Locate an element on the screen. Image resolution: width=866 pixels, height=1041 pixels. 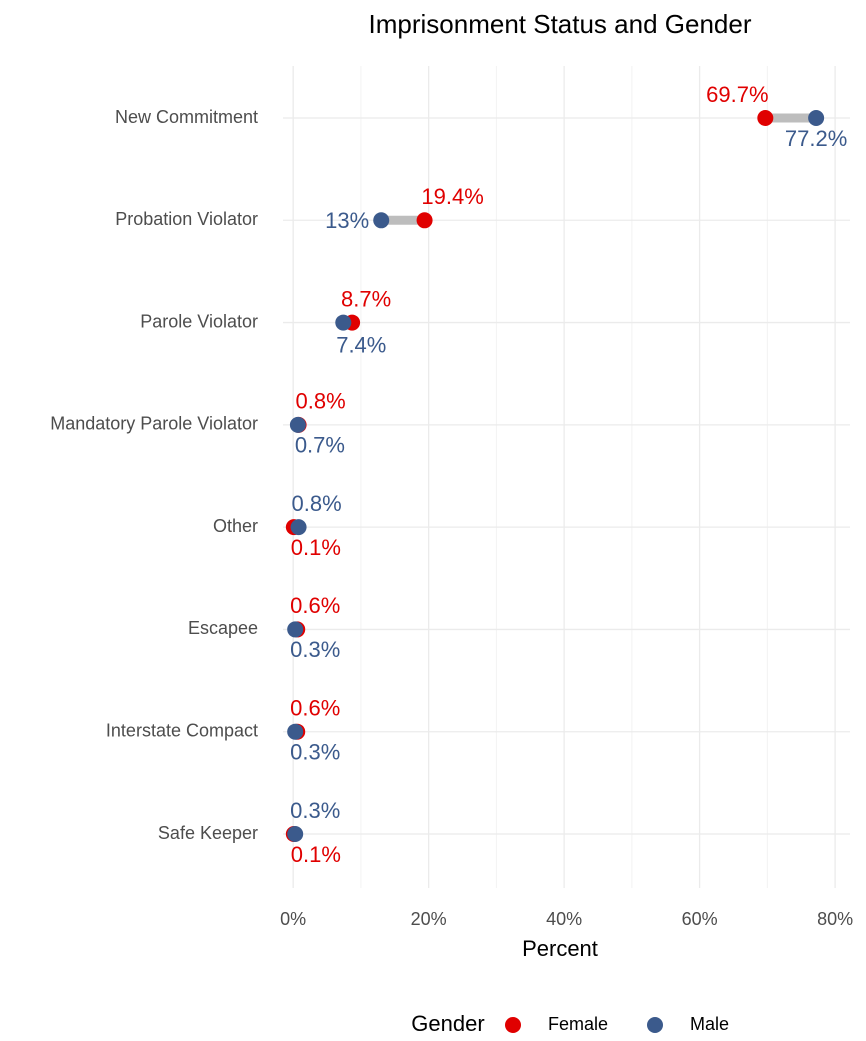
y-tick-label: Interstate Compact is located at coordinates (182, 730).